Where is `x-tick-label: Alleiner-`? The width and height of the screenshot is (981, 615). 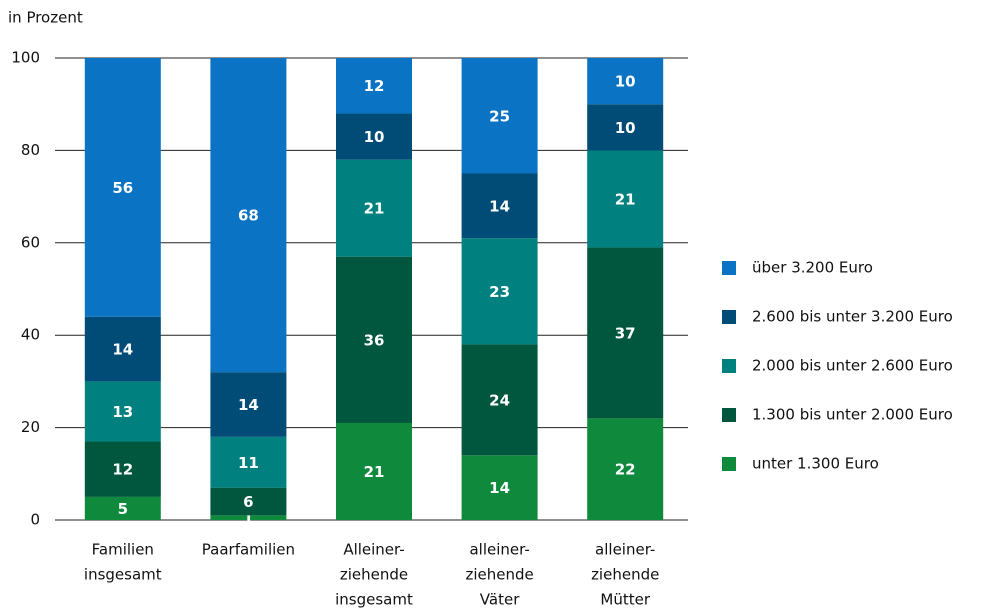 x-tick-label: Alleiner- is located at coordinates (373, 550).